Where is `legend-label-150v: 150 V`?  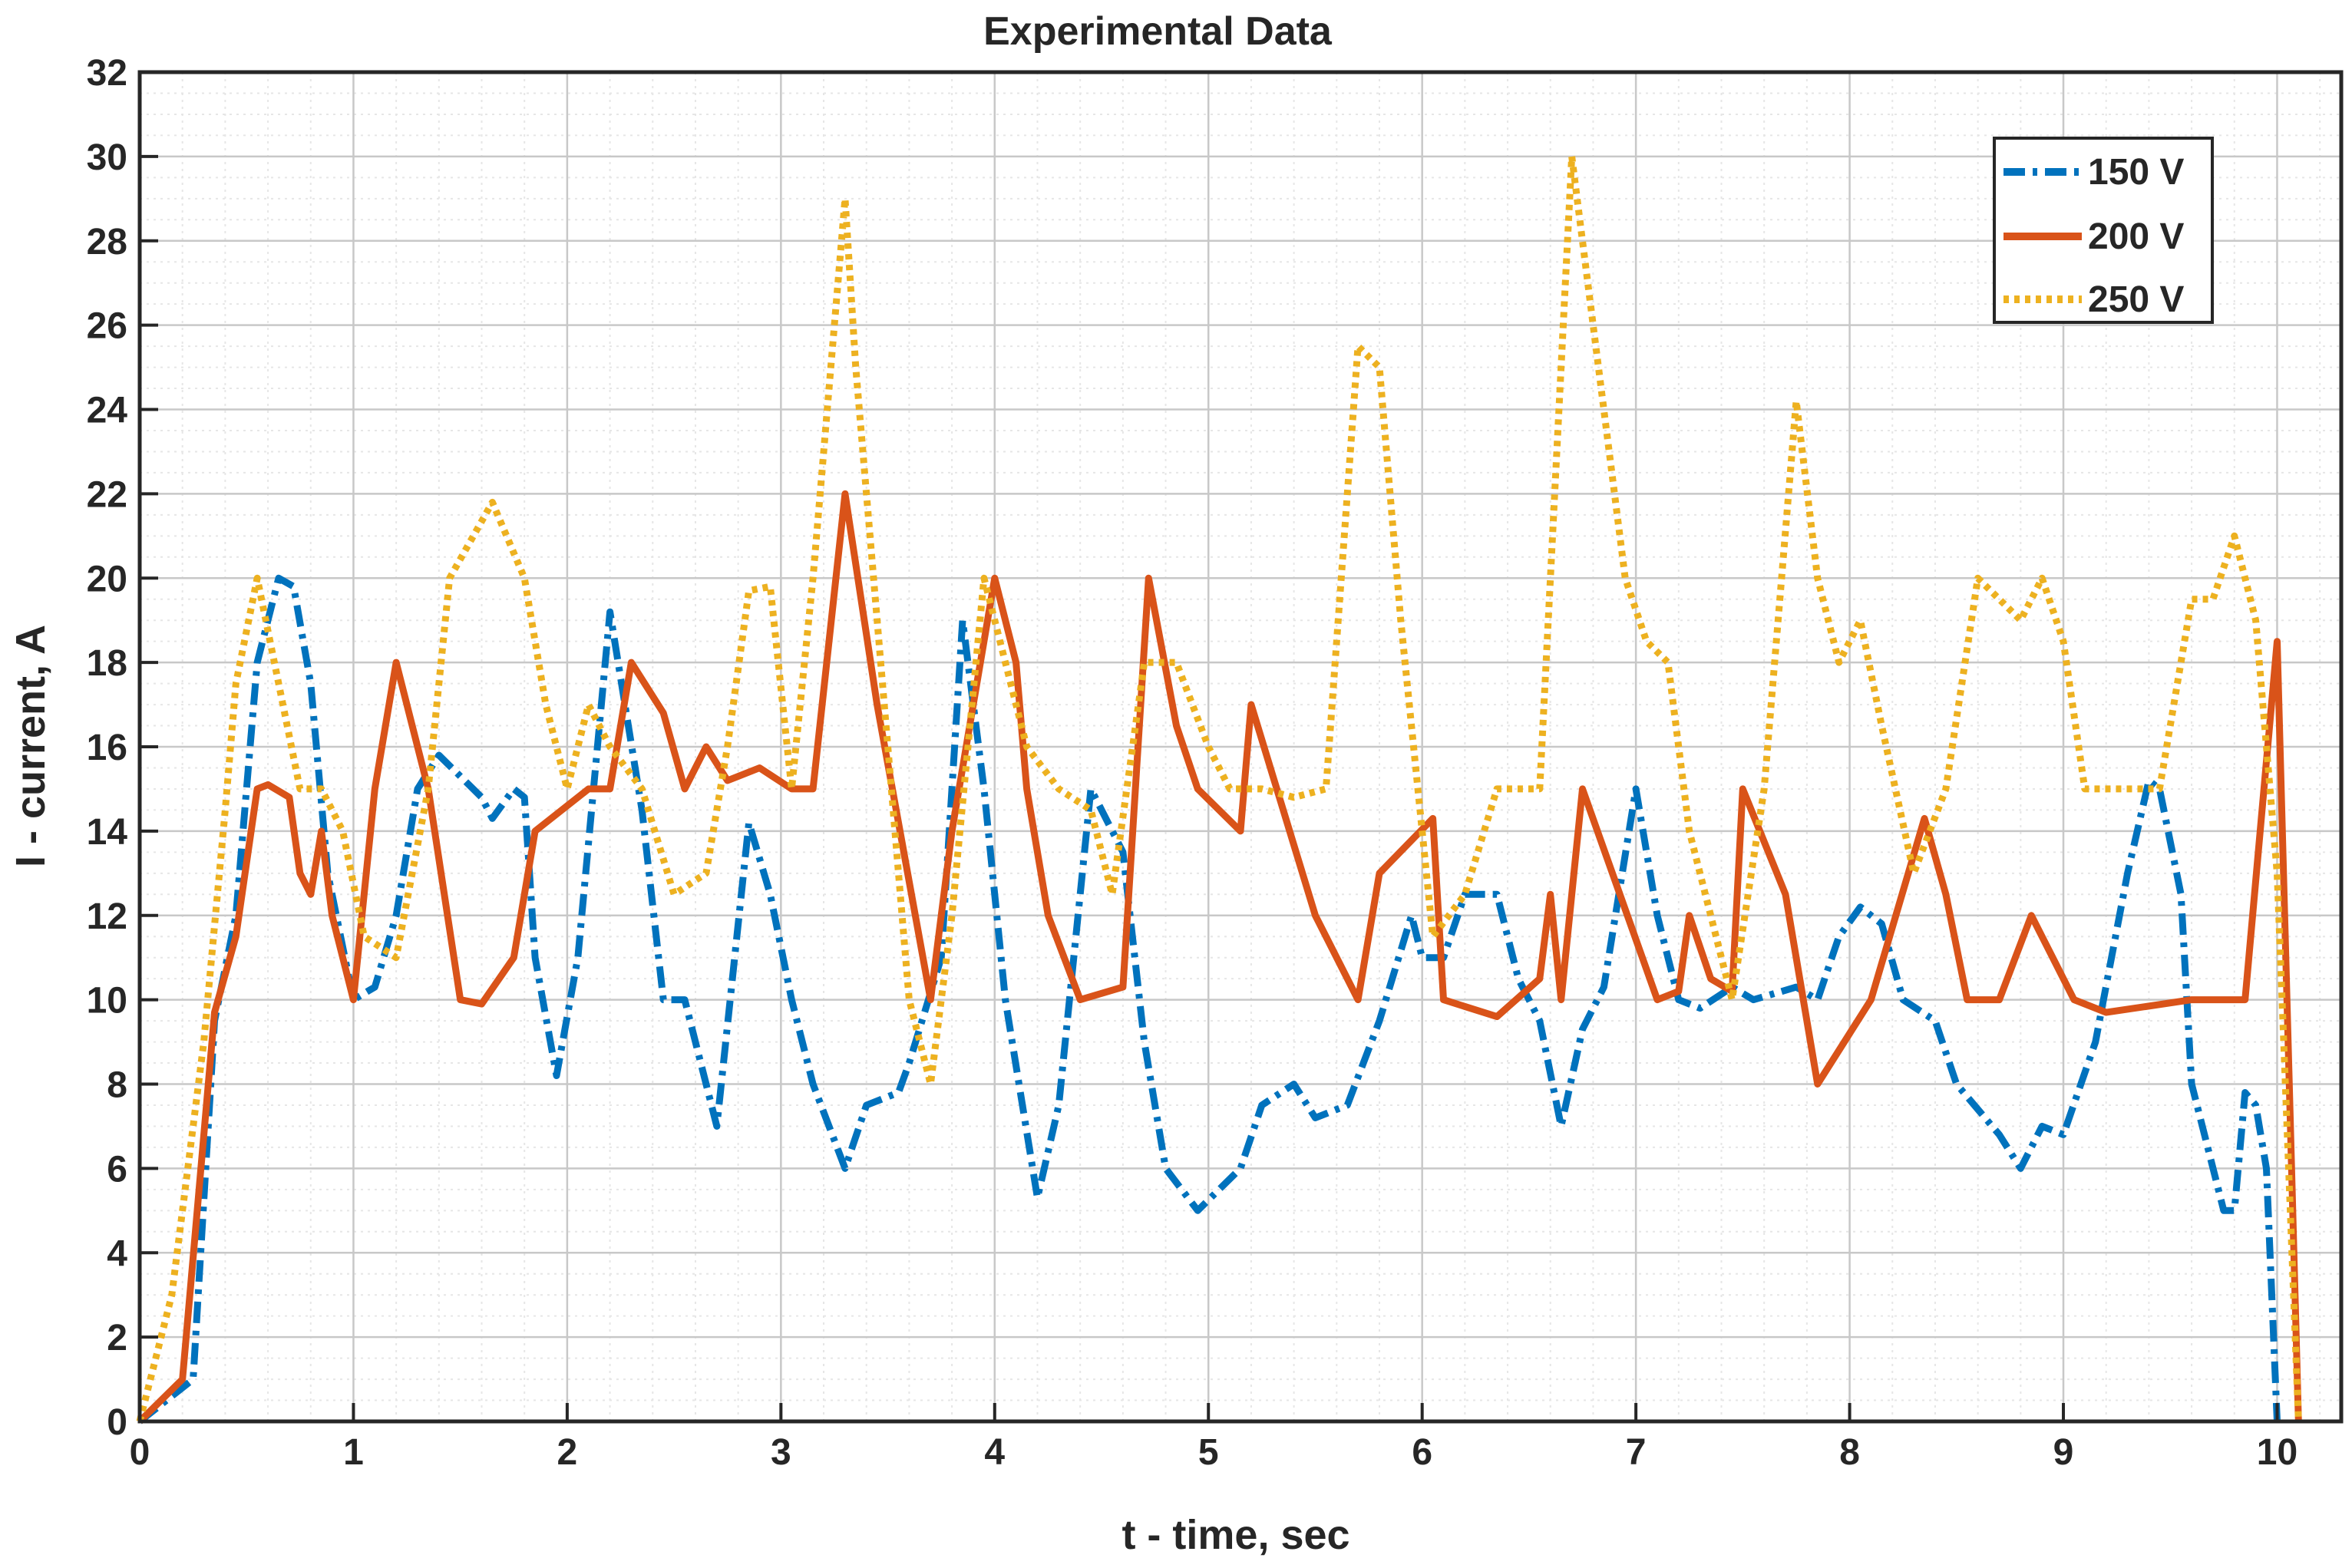 legend-label-150v: 150 V is located at coordinates (2136, 172).